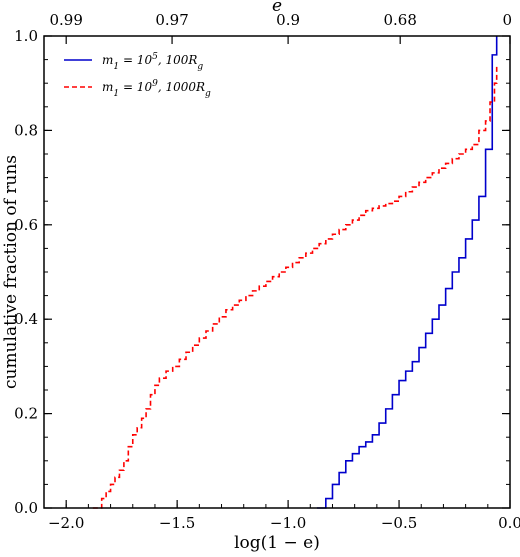 This screenshot has height=557, width=520. Describe the element at coordinates (26, 508) in the screenshot. I see `y-tick-label: 0.0` at that location.